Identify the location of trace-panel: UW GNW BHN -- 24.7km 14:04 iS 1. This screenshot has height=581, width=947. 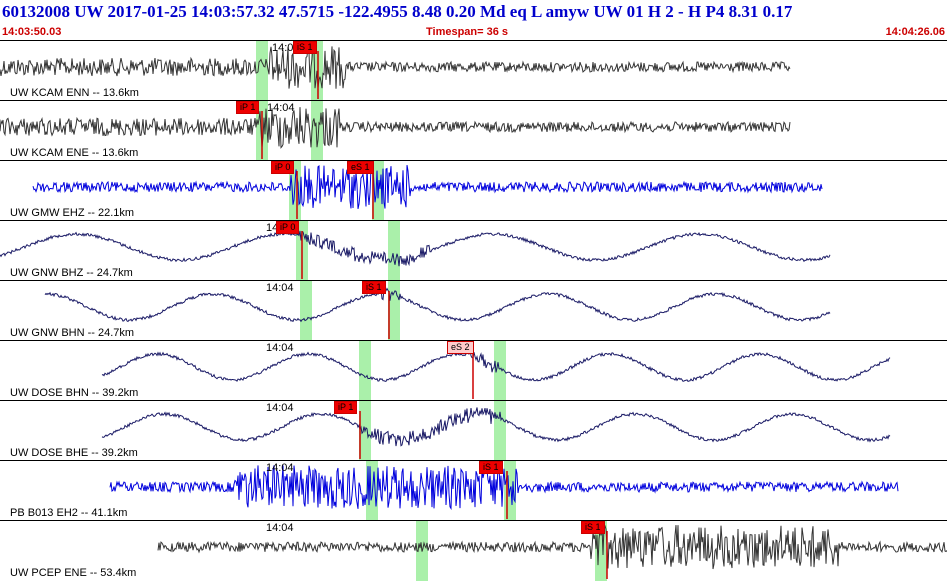
(473, 310).